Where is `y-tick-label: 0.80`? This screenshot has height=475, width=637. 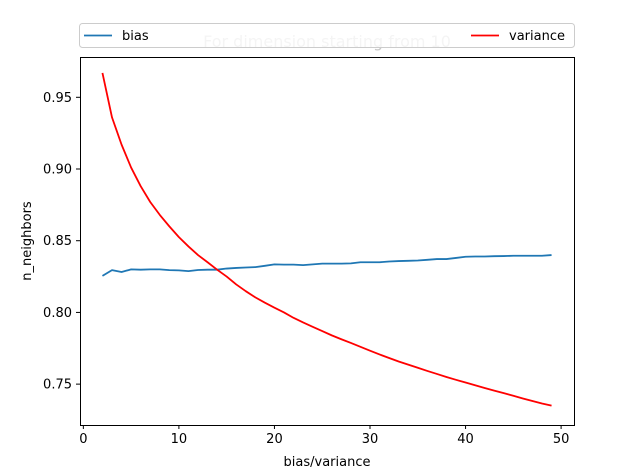
y-tick-label: 0.80 is located at coordinates (57, 313).